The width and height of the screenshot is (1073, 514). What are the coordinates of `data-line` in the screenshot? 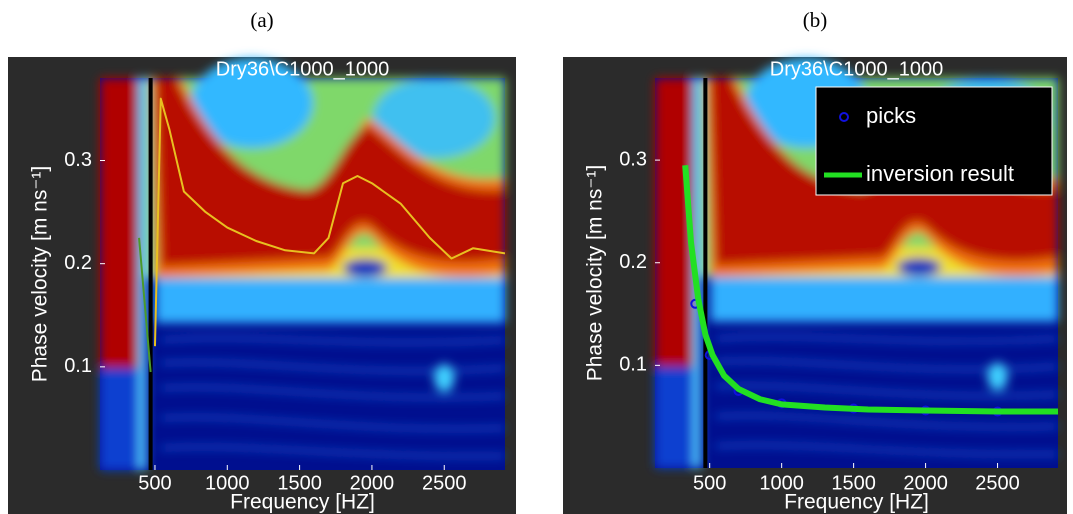 It's located at (145, 305).